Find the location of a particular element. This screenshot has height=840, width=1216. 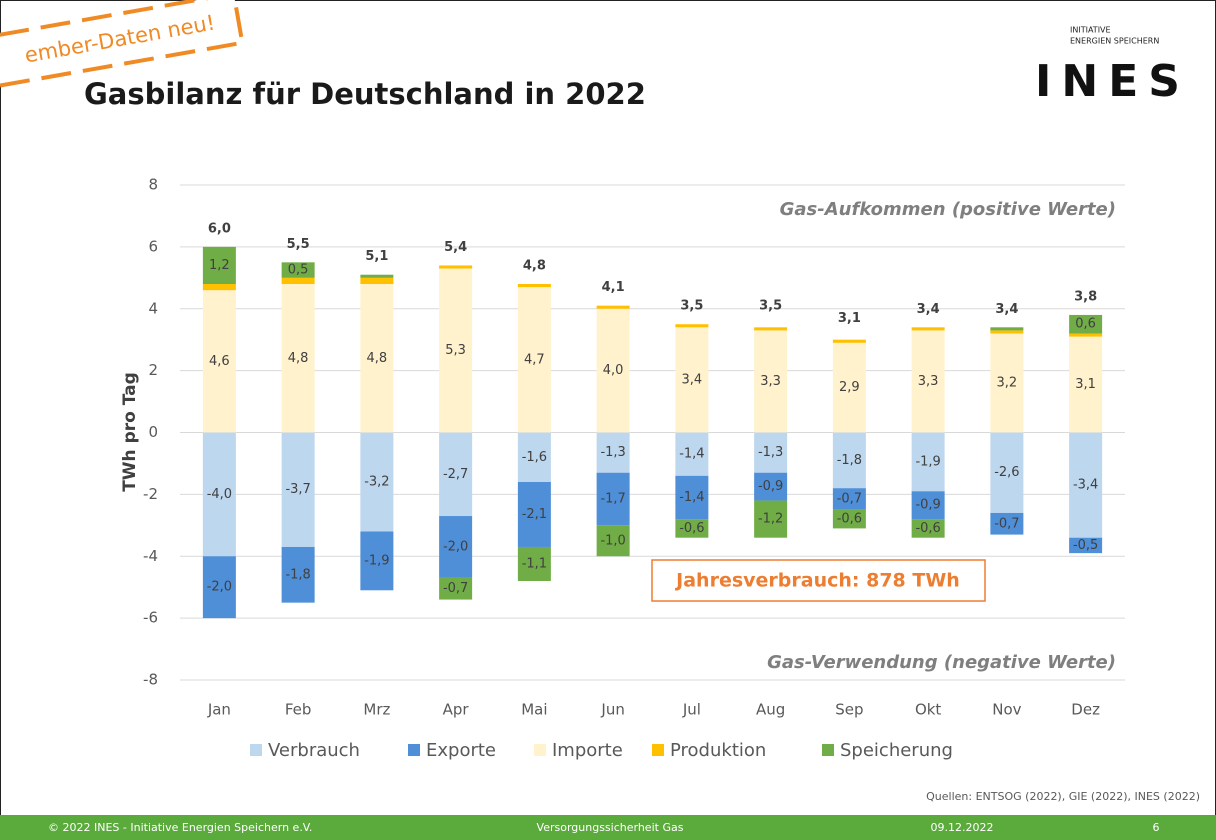

footer-bar is located at coordinates (608, 827).